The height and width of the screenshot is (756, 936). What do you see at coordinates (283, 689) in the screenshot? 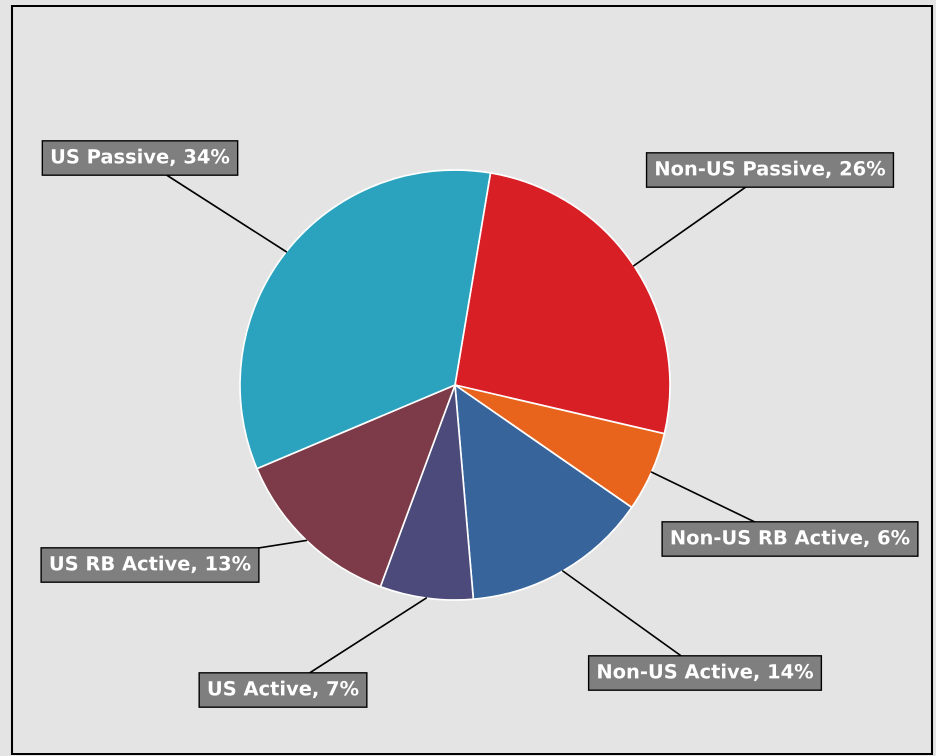
I see `slice-label: US Active, 7%` at bounding box center [283, 689].